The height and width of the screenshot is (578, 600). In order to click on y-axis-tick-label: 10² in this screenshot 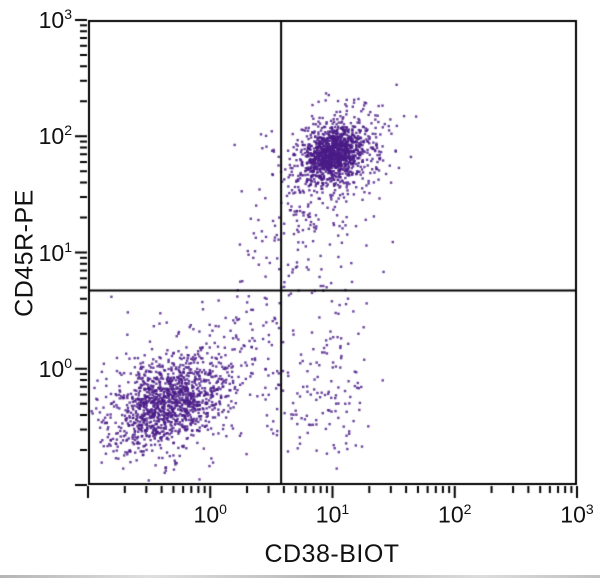, I will do `click(55, 136)`.